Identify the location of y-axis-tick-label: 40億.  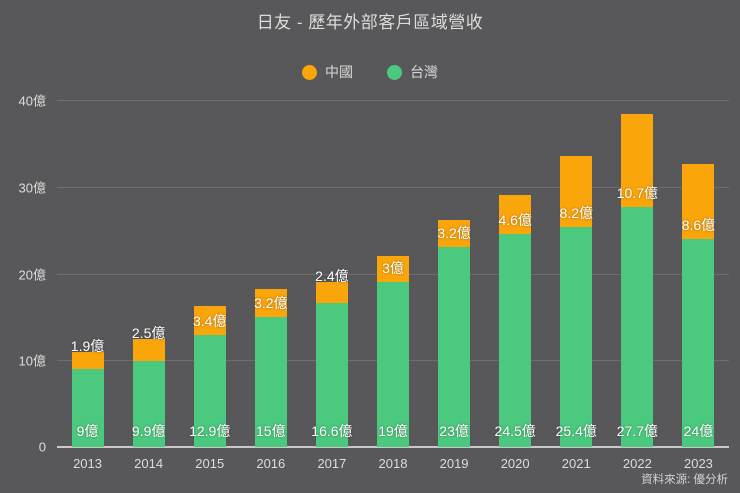
(32, 101).